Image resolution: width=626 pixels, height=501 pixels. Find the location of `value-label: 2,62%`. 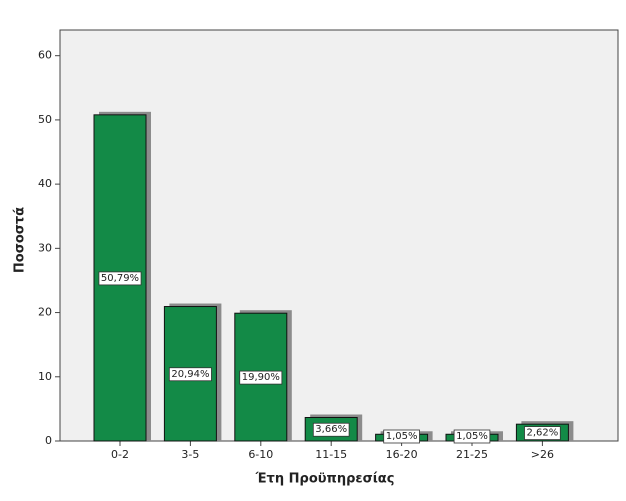

value-label: 2,62% is located at coordinates (543, 433).